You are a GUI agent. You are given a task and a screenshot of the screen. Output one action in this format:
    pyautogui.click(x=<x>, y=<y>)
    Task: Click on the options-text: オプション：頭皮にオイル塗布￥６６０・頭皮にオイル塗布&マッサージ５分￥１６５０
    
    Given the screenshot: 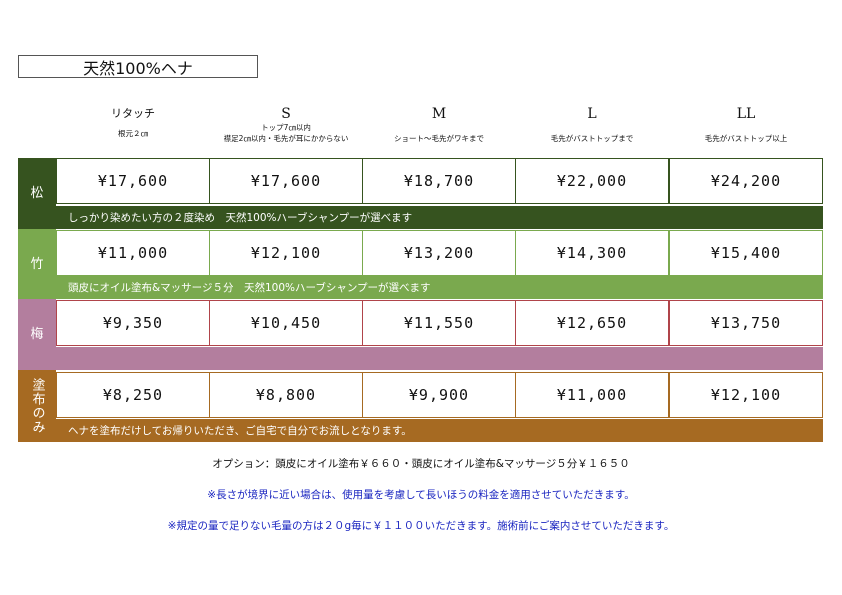 What is the action you would take?
    pyautogui.click(x=421, y=464)
    